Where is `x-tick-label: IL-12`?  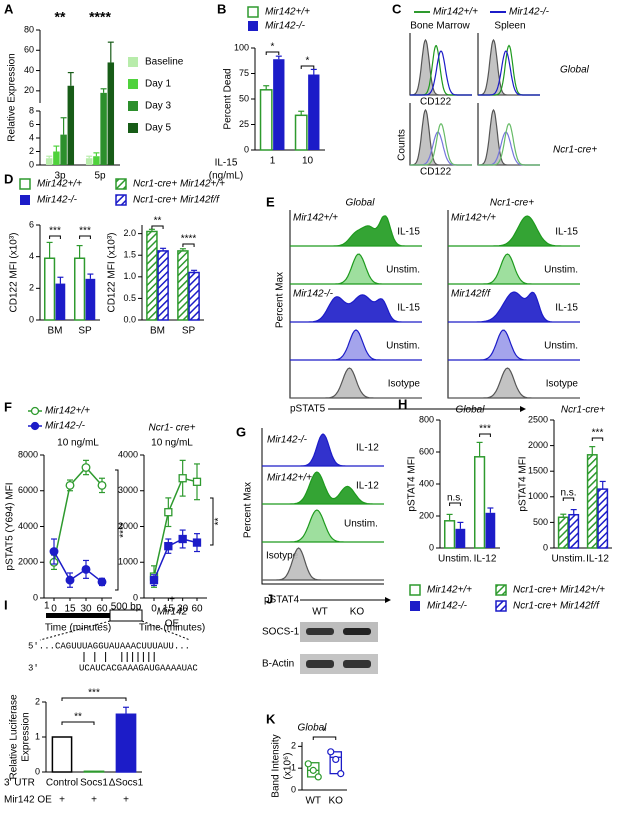
x-tick-label: IL-12 is located at coordinates (485, 559).